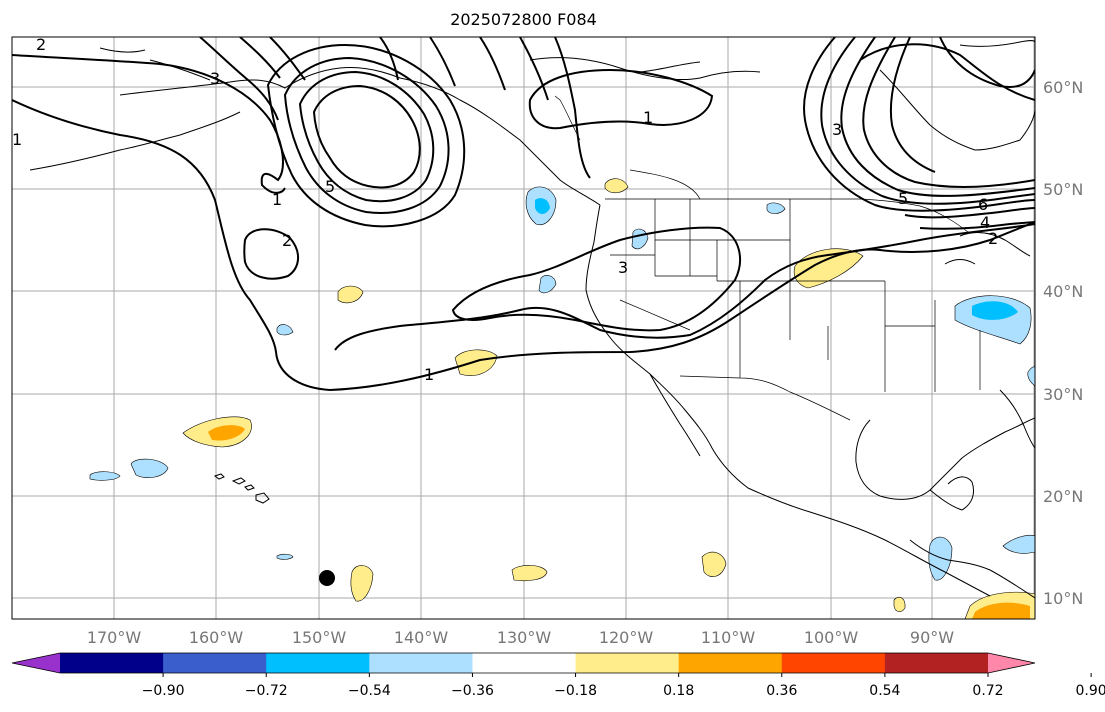  I want to click on coastline-alaska, so click(360, 136).